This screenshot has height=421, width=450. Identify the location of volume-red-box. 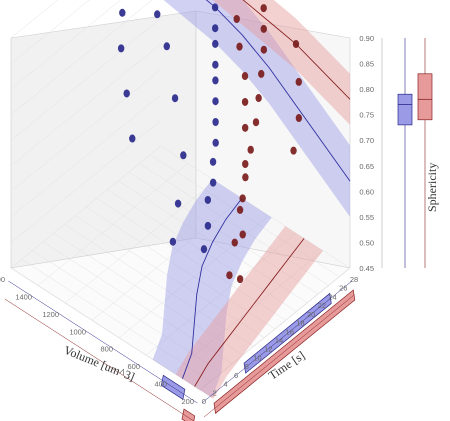
(188, 414).